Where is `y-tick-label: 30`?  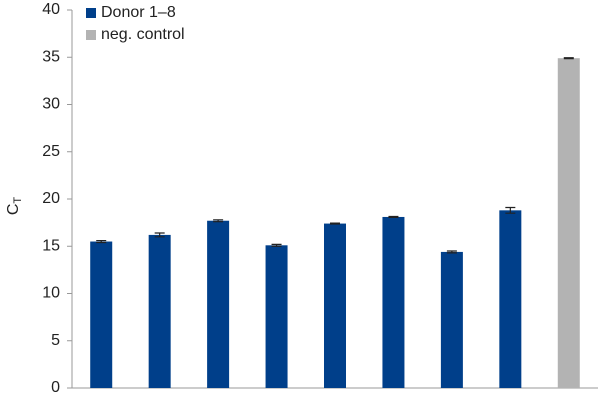 y-tick-label: 30 is located at coordinates (51, 104).